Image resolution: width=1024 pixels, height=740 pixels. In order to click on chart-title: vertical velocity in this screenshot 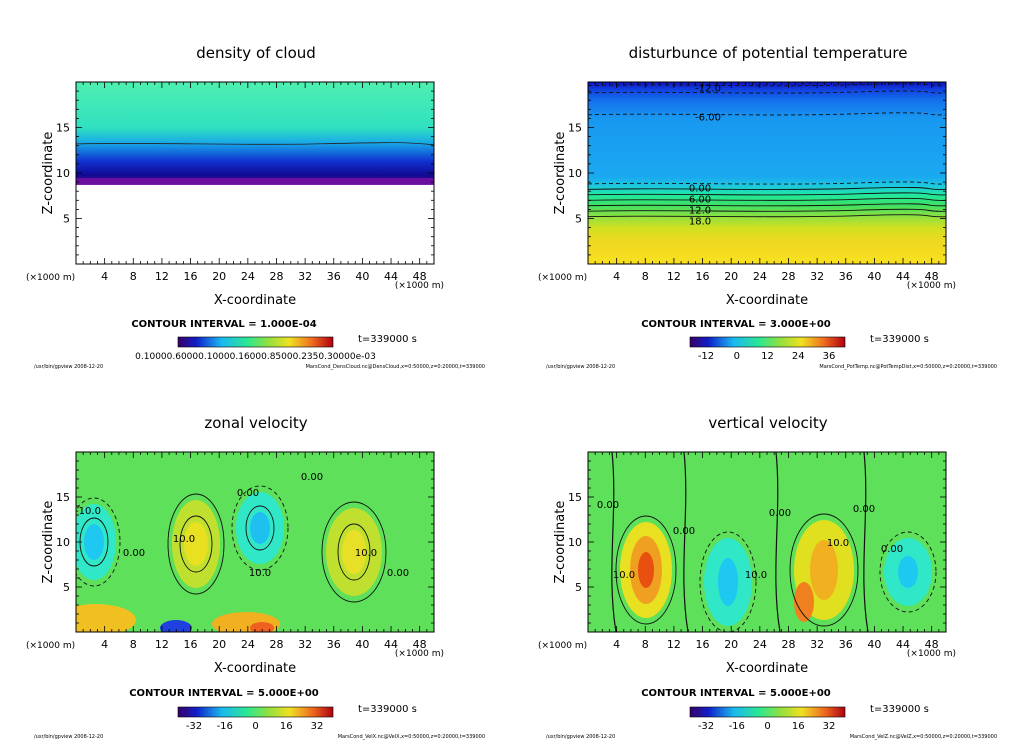, I will do `click(767, 423)`.